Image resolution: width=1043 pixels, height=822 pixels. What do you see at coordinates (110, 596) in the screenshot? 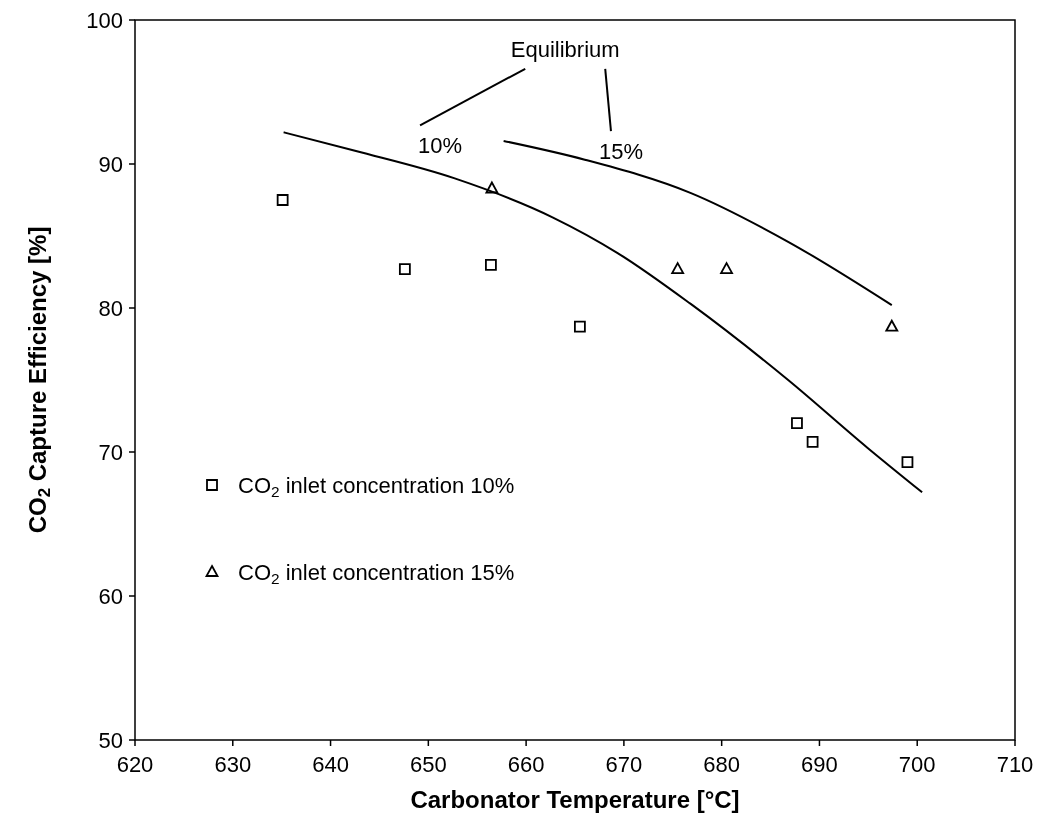
I see `y-tick-label: 60` at bounding box center [110, 596].